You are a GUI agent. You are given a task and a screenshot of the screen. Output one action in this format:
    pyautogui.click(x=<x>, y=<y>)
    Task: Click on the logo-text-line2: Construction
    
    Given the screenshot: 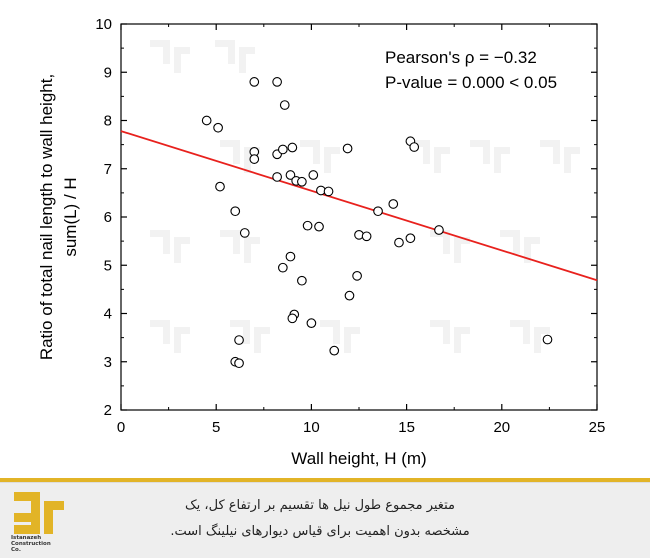 What is the action you would take?
    pyautogui.click(x=31, y=544)
    